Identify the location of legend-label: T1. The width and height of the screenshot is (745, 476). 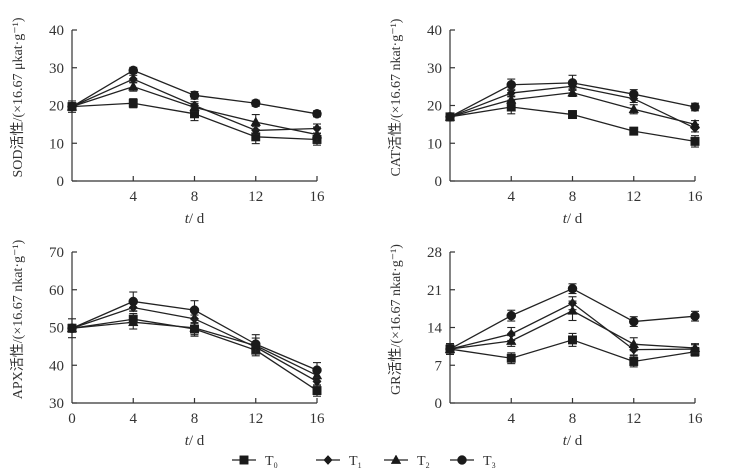
(355, 462).